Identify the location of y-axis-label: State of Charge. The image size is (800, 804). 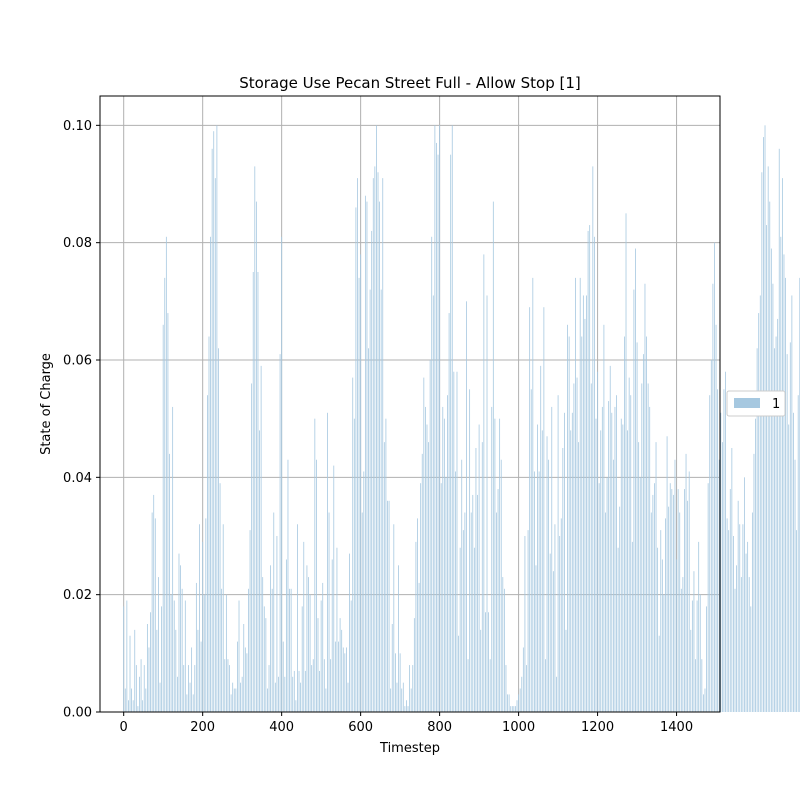
(46, 404).